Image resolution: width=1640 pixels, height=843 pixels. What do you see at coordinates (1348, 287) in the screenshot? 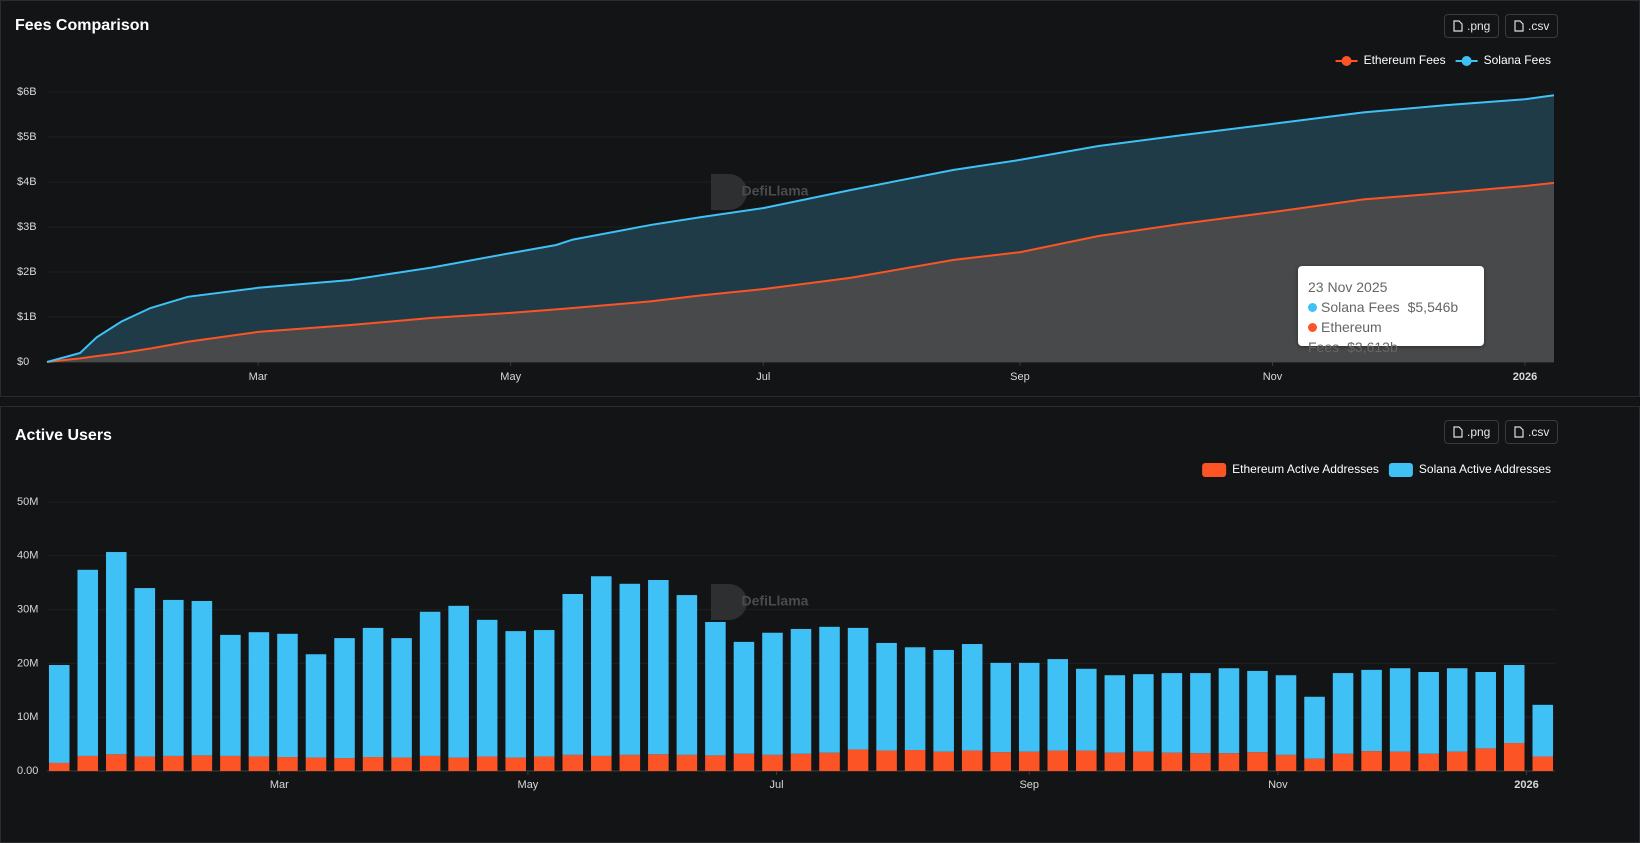
I see `tooltip-title: 23 Nov 2025` at bounding box center [1348, 287].